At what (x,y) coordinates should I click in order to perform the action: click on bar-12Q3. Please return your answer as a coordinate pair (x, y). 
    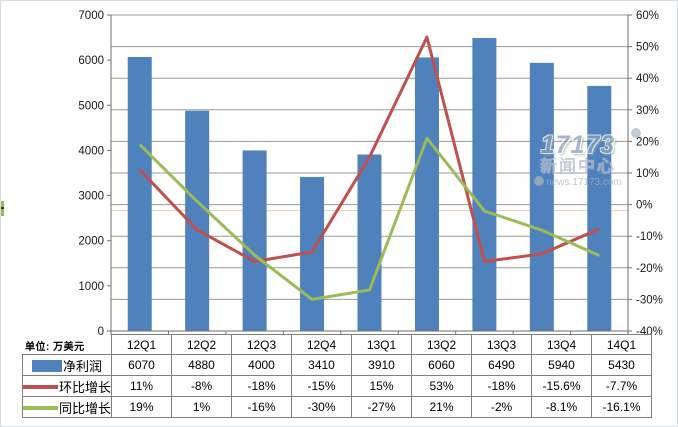
    Looking at the image, I should click on (254, 240).